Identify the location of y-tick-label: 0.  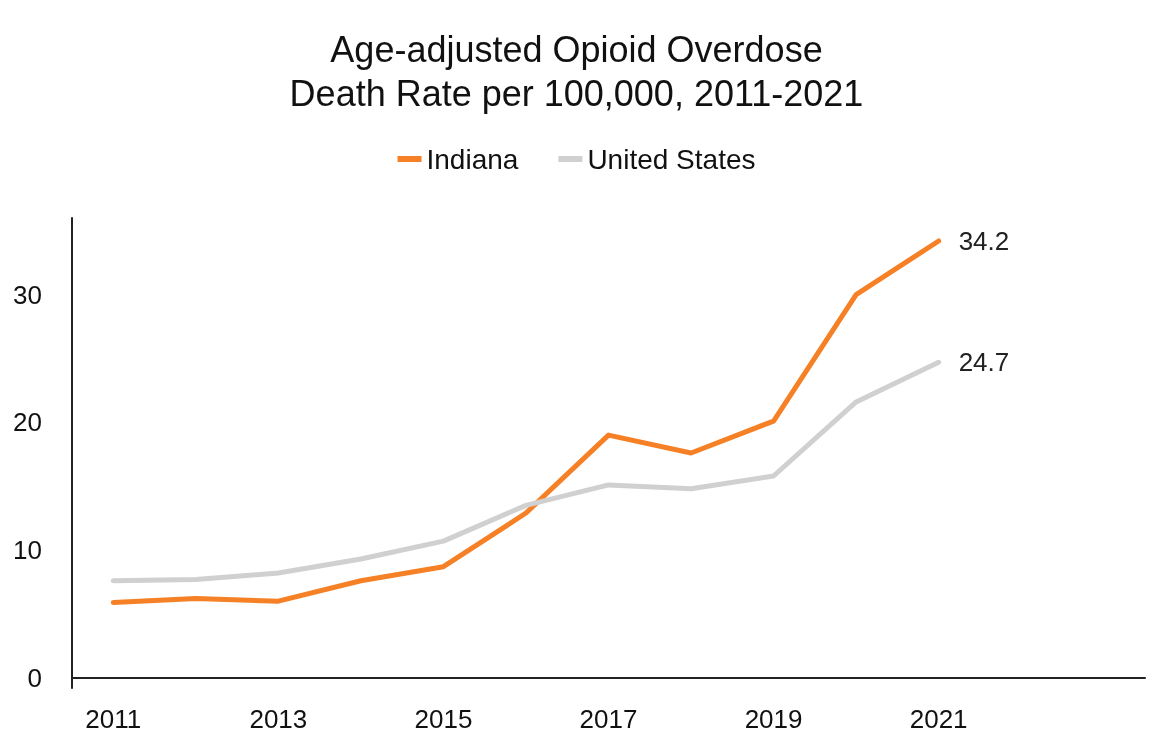
(34, 677).